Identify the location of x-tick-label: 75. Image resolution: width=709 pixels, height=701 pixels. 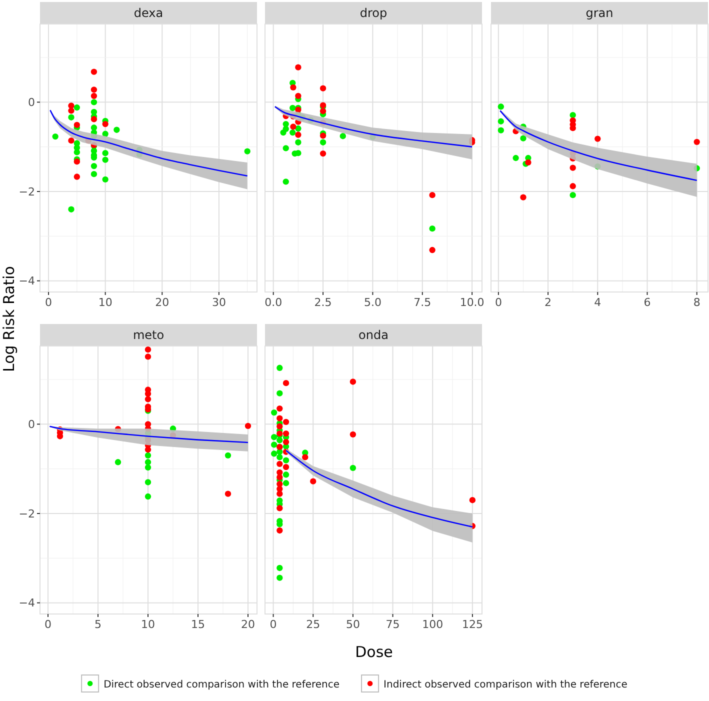
(393, 624).